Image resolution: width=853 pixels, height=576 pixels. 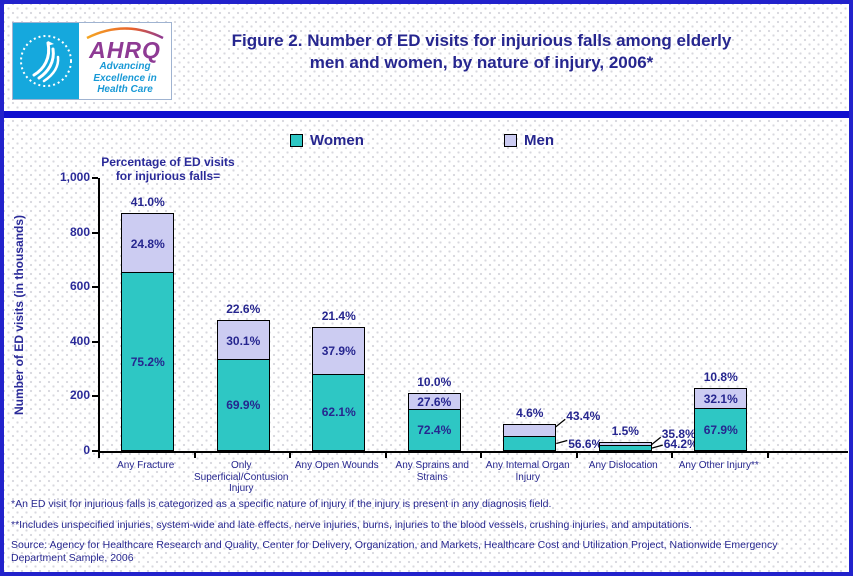 What do you see at coordinates (146, 465) in the screenshot?
I see `x-category-label: Any Fracture` at bounding box center [146, 465].